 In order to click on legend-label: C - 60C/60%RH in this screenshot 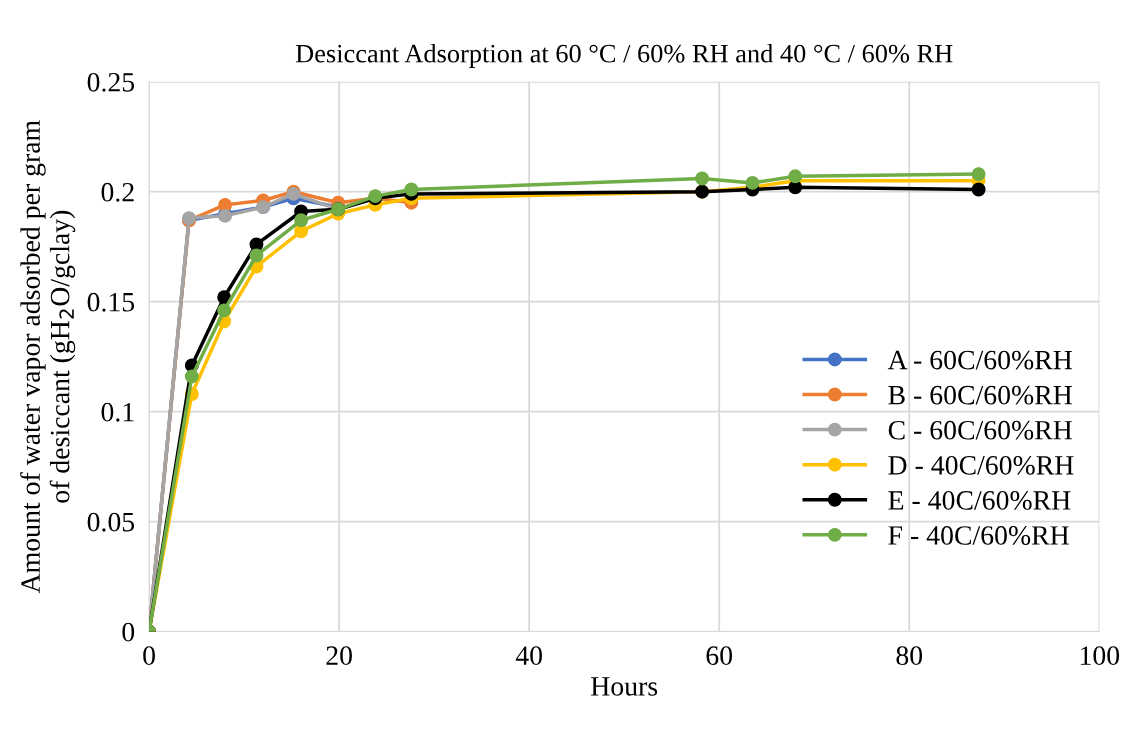, I will do `click(980, 430)`.